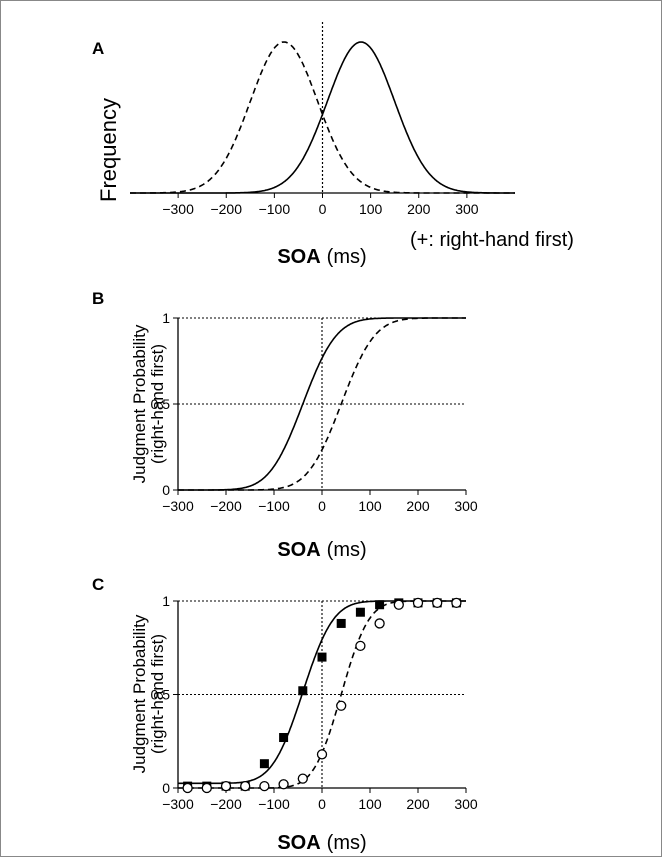 The height and width of the screenshot is (857, 662). What do you see at coordinates (347, 550) in the screenshot?
I see `panel-b-x-axis-label-unit: (ms)` at bounding box center [347, 550].